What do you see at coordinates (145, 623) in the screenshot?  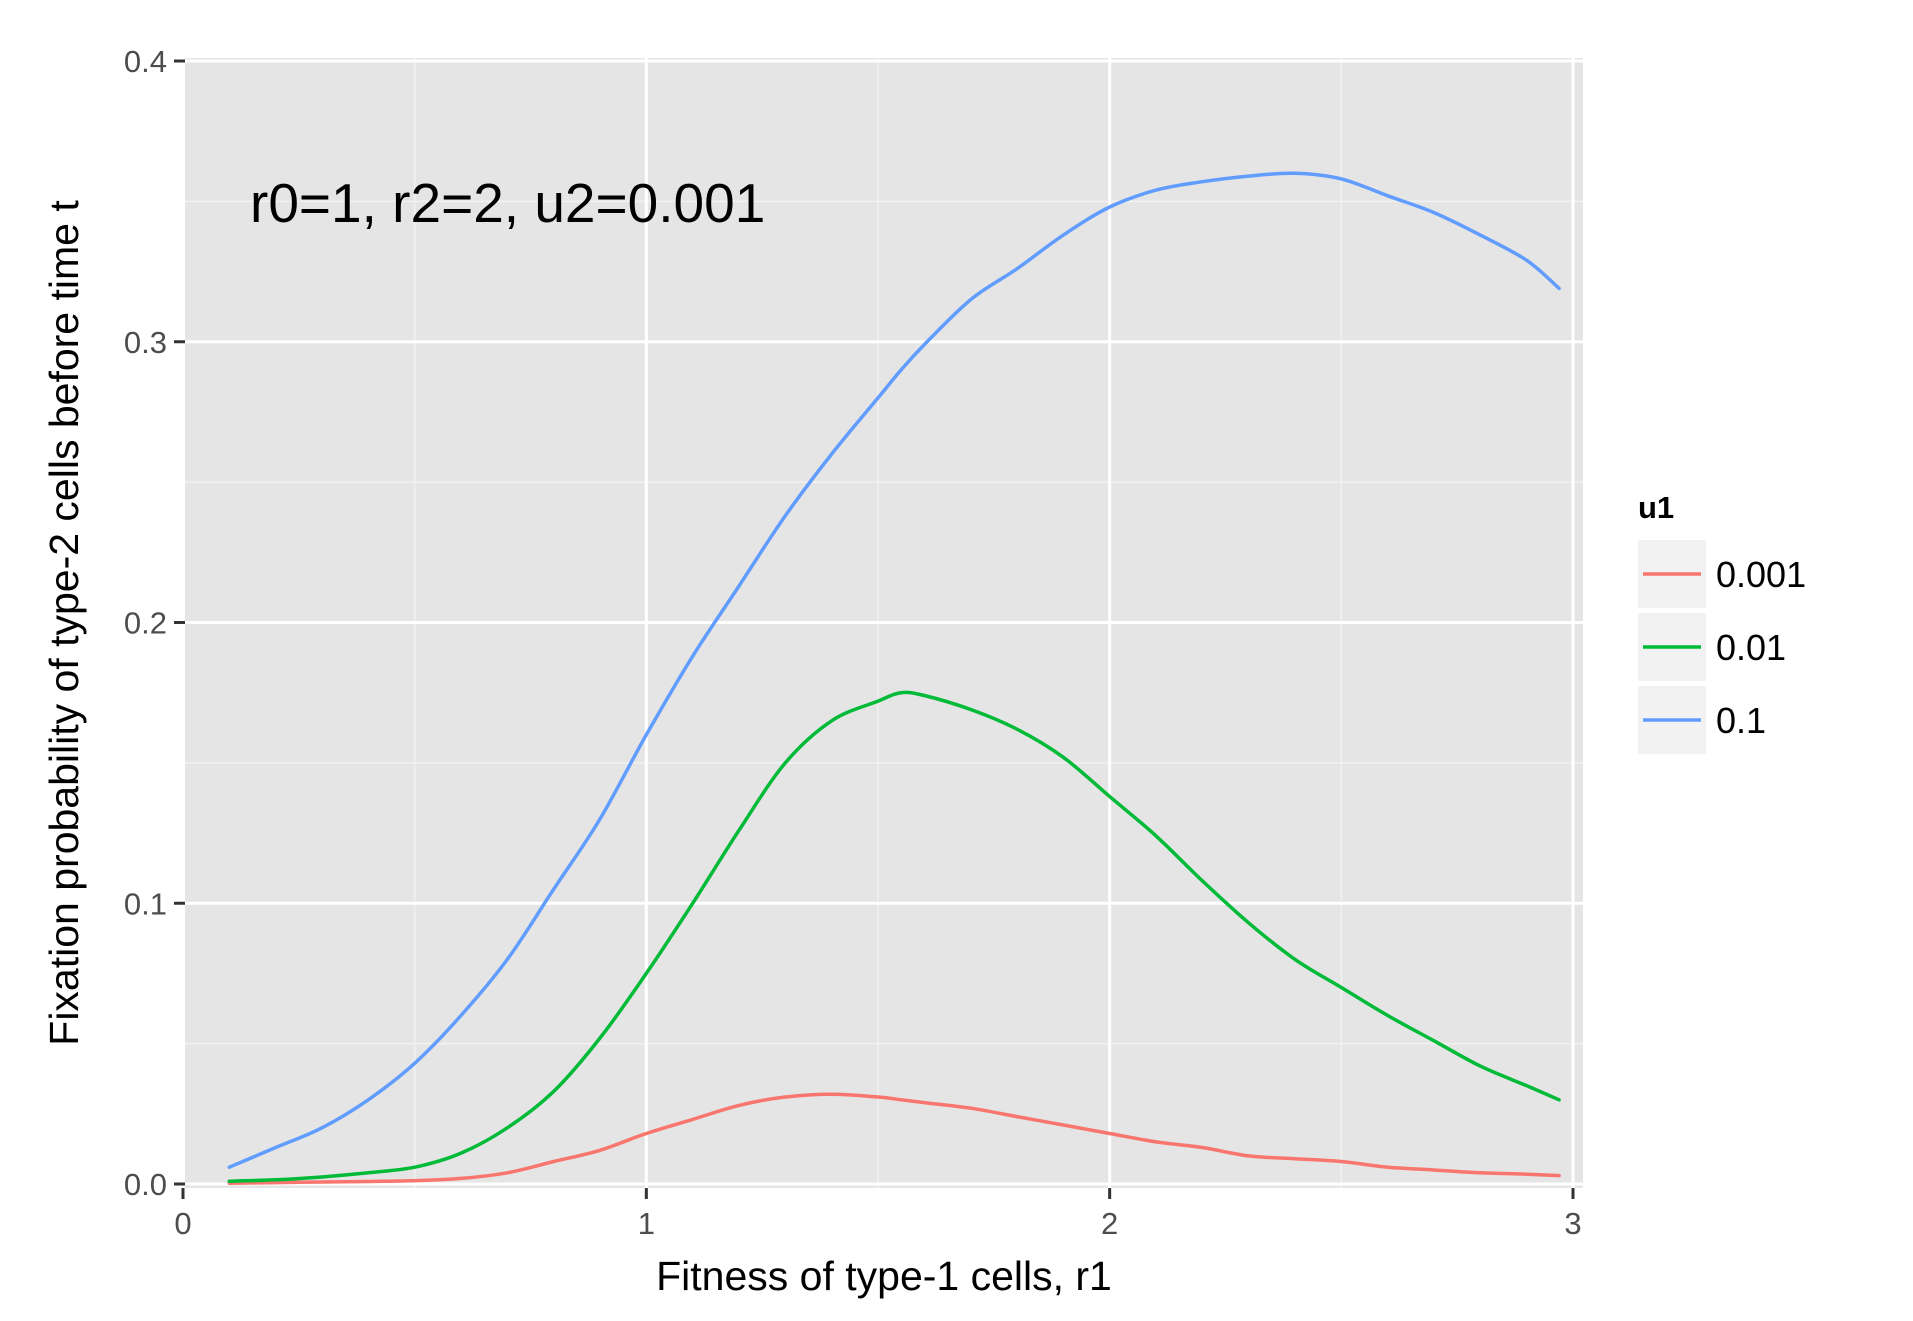 I see `y-tick-label: 0.2` at bounding box center [145, 623].